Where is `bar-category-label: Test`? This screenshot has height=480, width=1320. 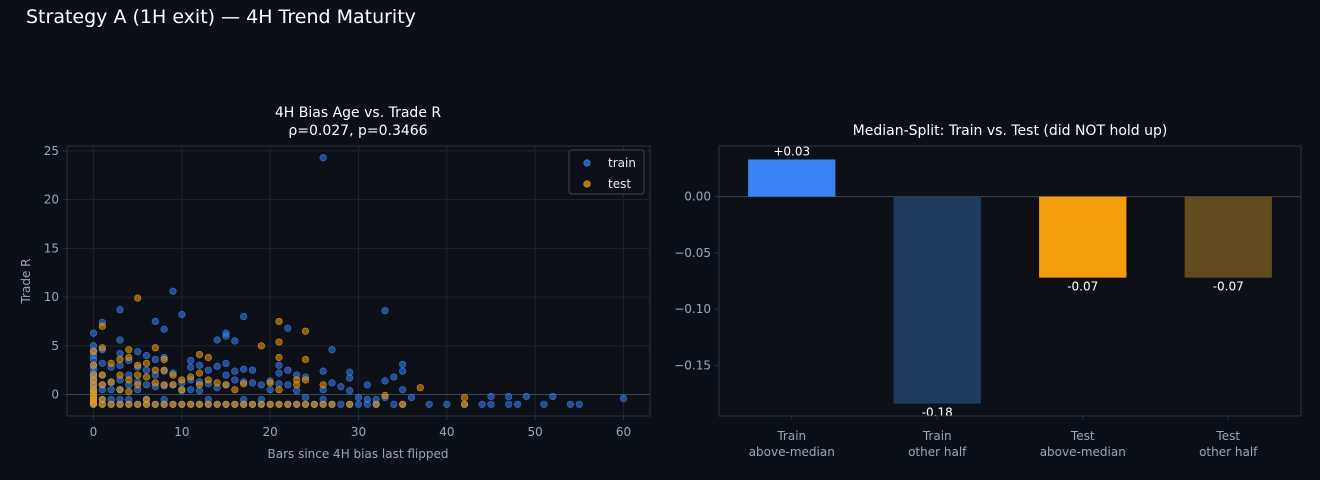
bar-category-label: Test is located at coordinates (1227, 436).